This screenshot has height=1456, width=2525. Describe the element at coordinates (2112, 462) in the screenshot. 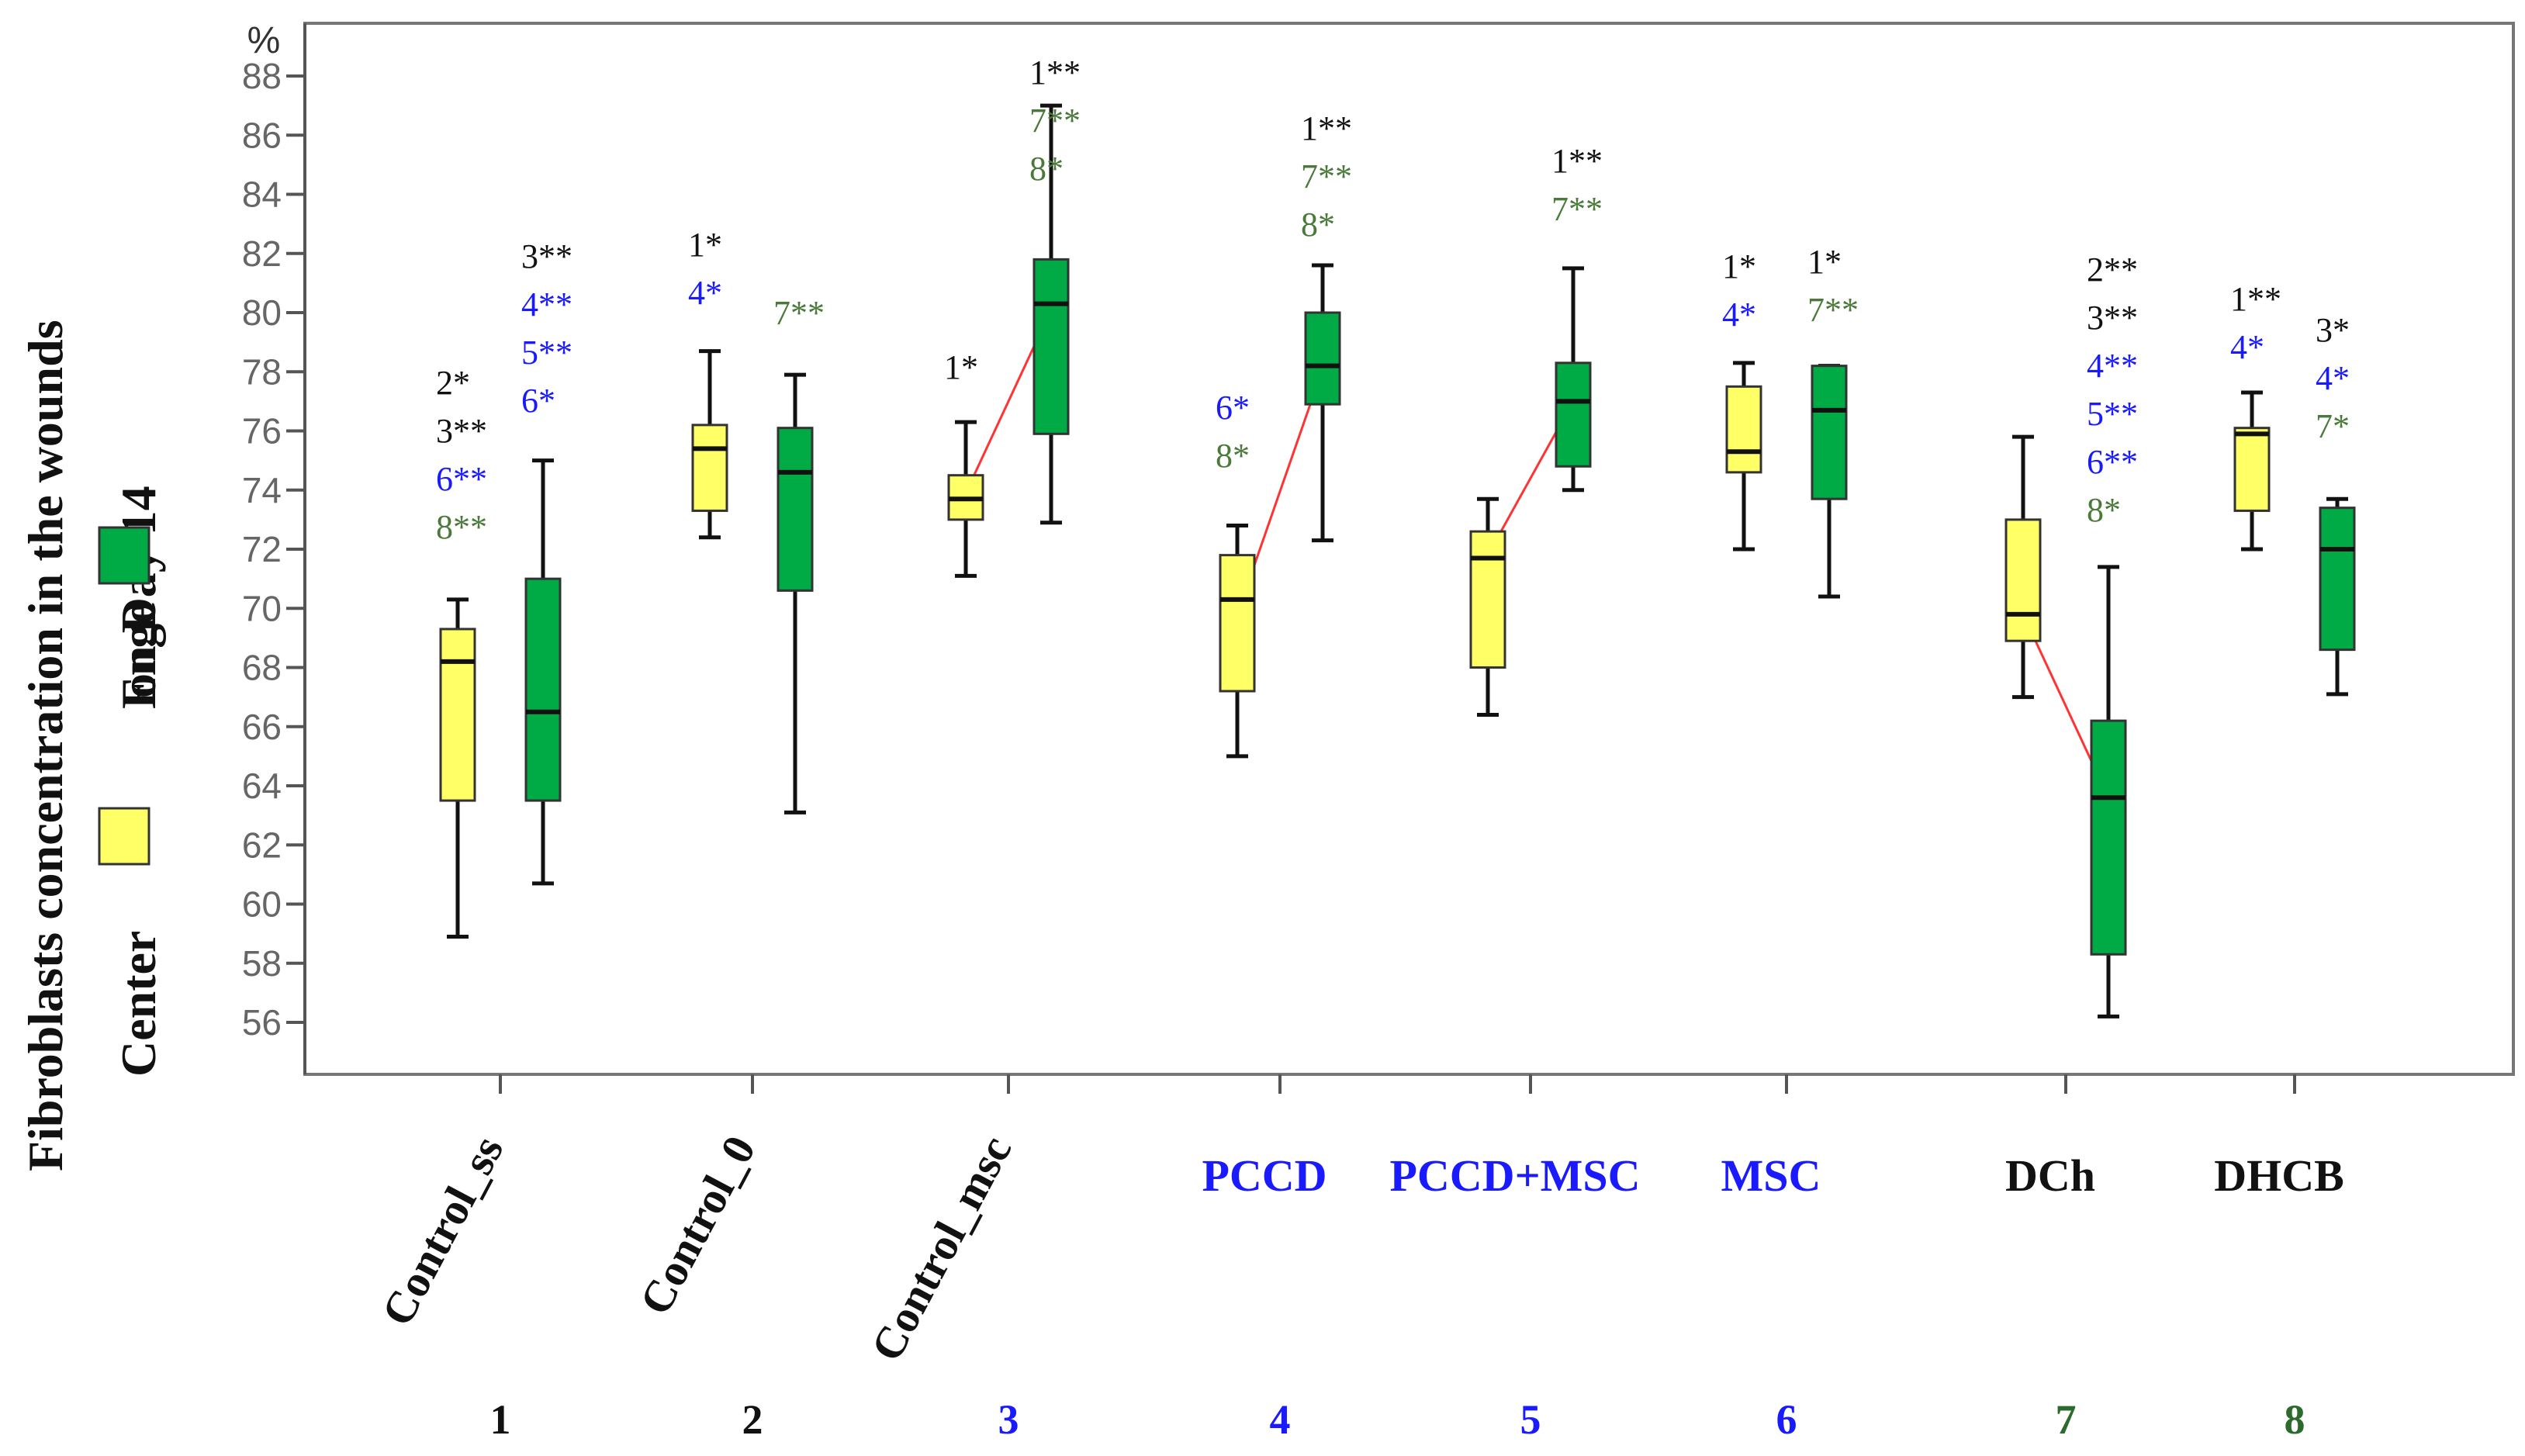

I see `annotation-edge-7: 6**` at that location.